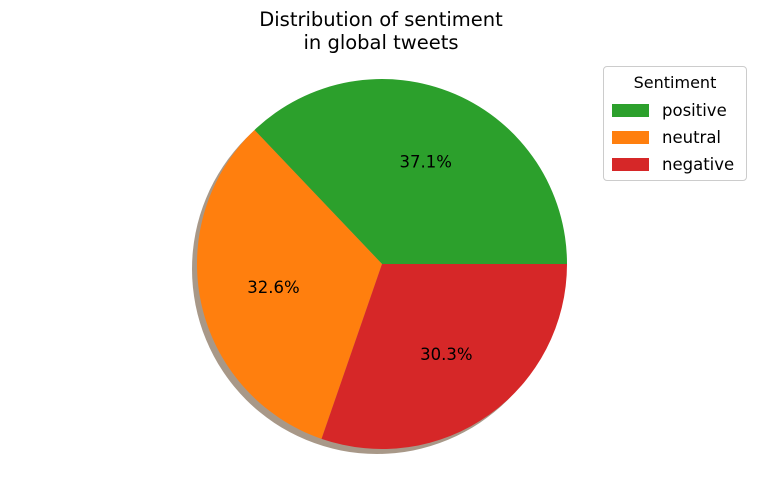 The height and width of the screenshot is (480, 761). What do you see at coordinates (381, 42) in the screenshot?
I see `chart-title-line-2: in global tweets` at bounding box center [381, 42].